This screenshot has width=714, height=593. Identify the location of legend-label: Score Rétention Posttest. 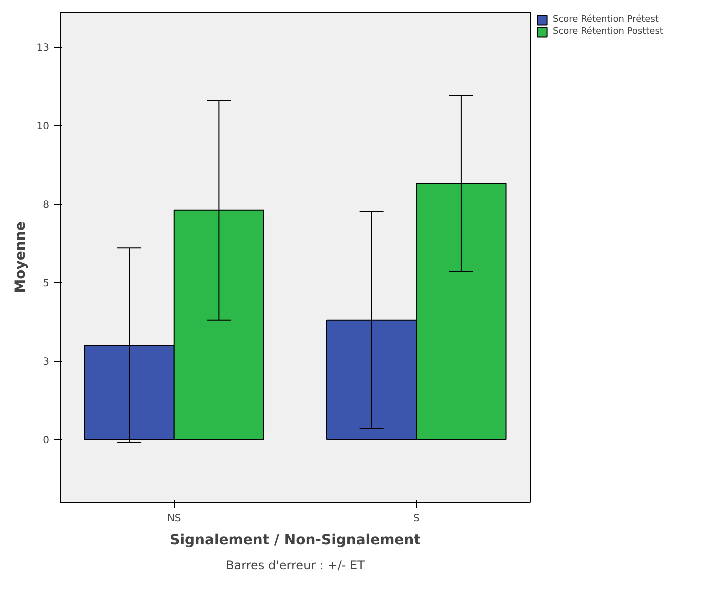
(608, 32).